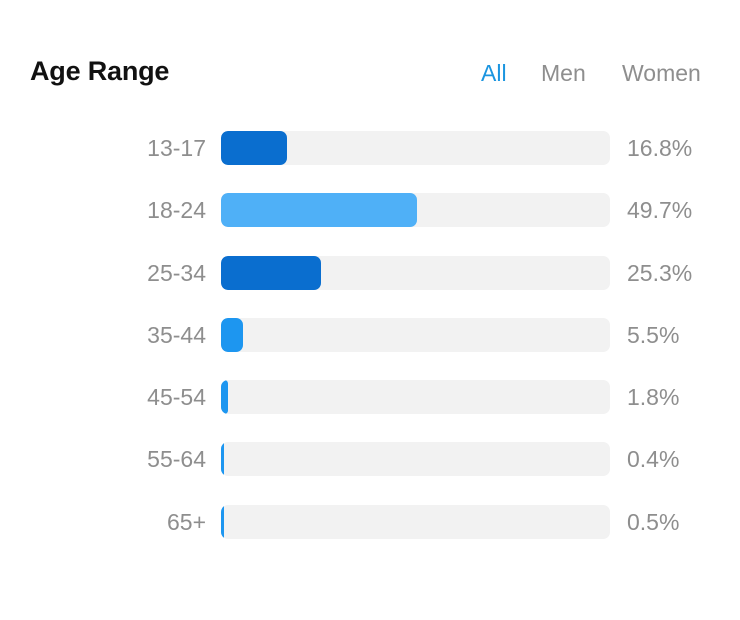  I want to click on bar-row: 55-64 0.4%, so click(370, 462).